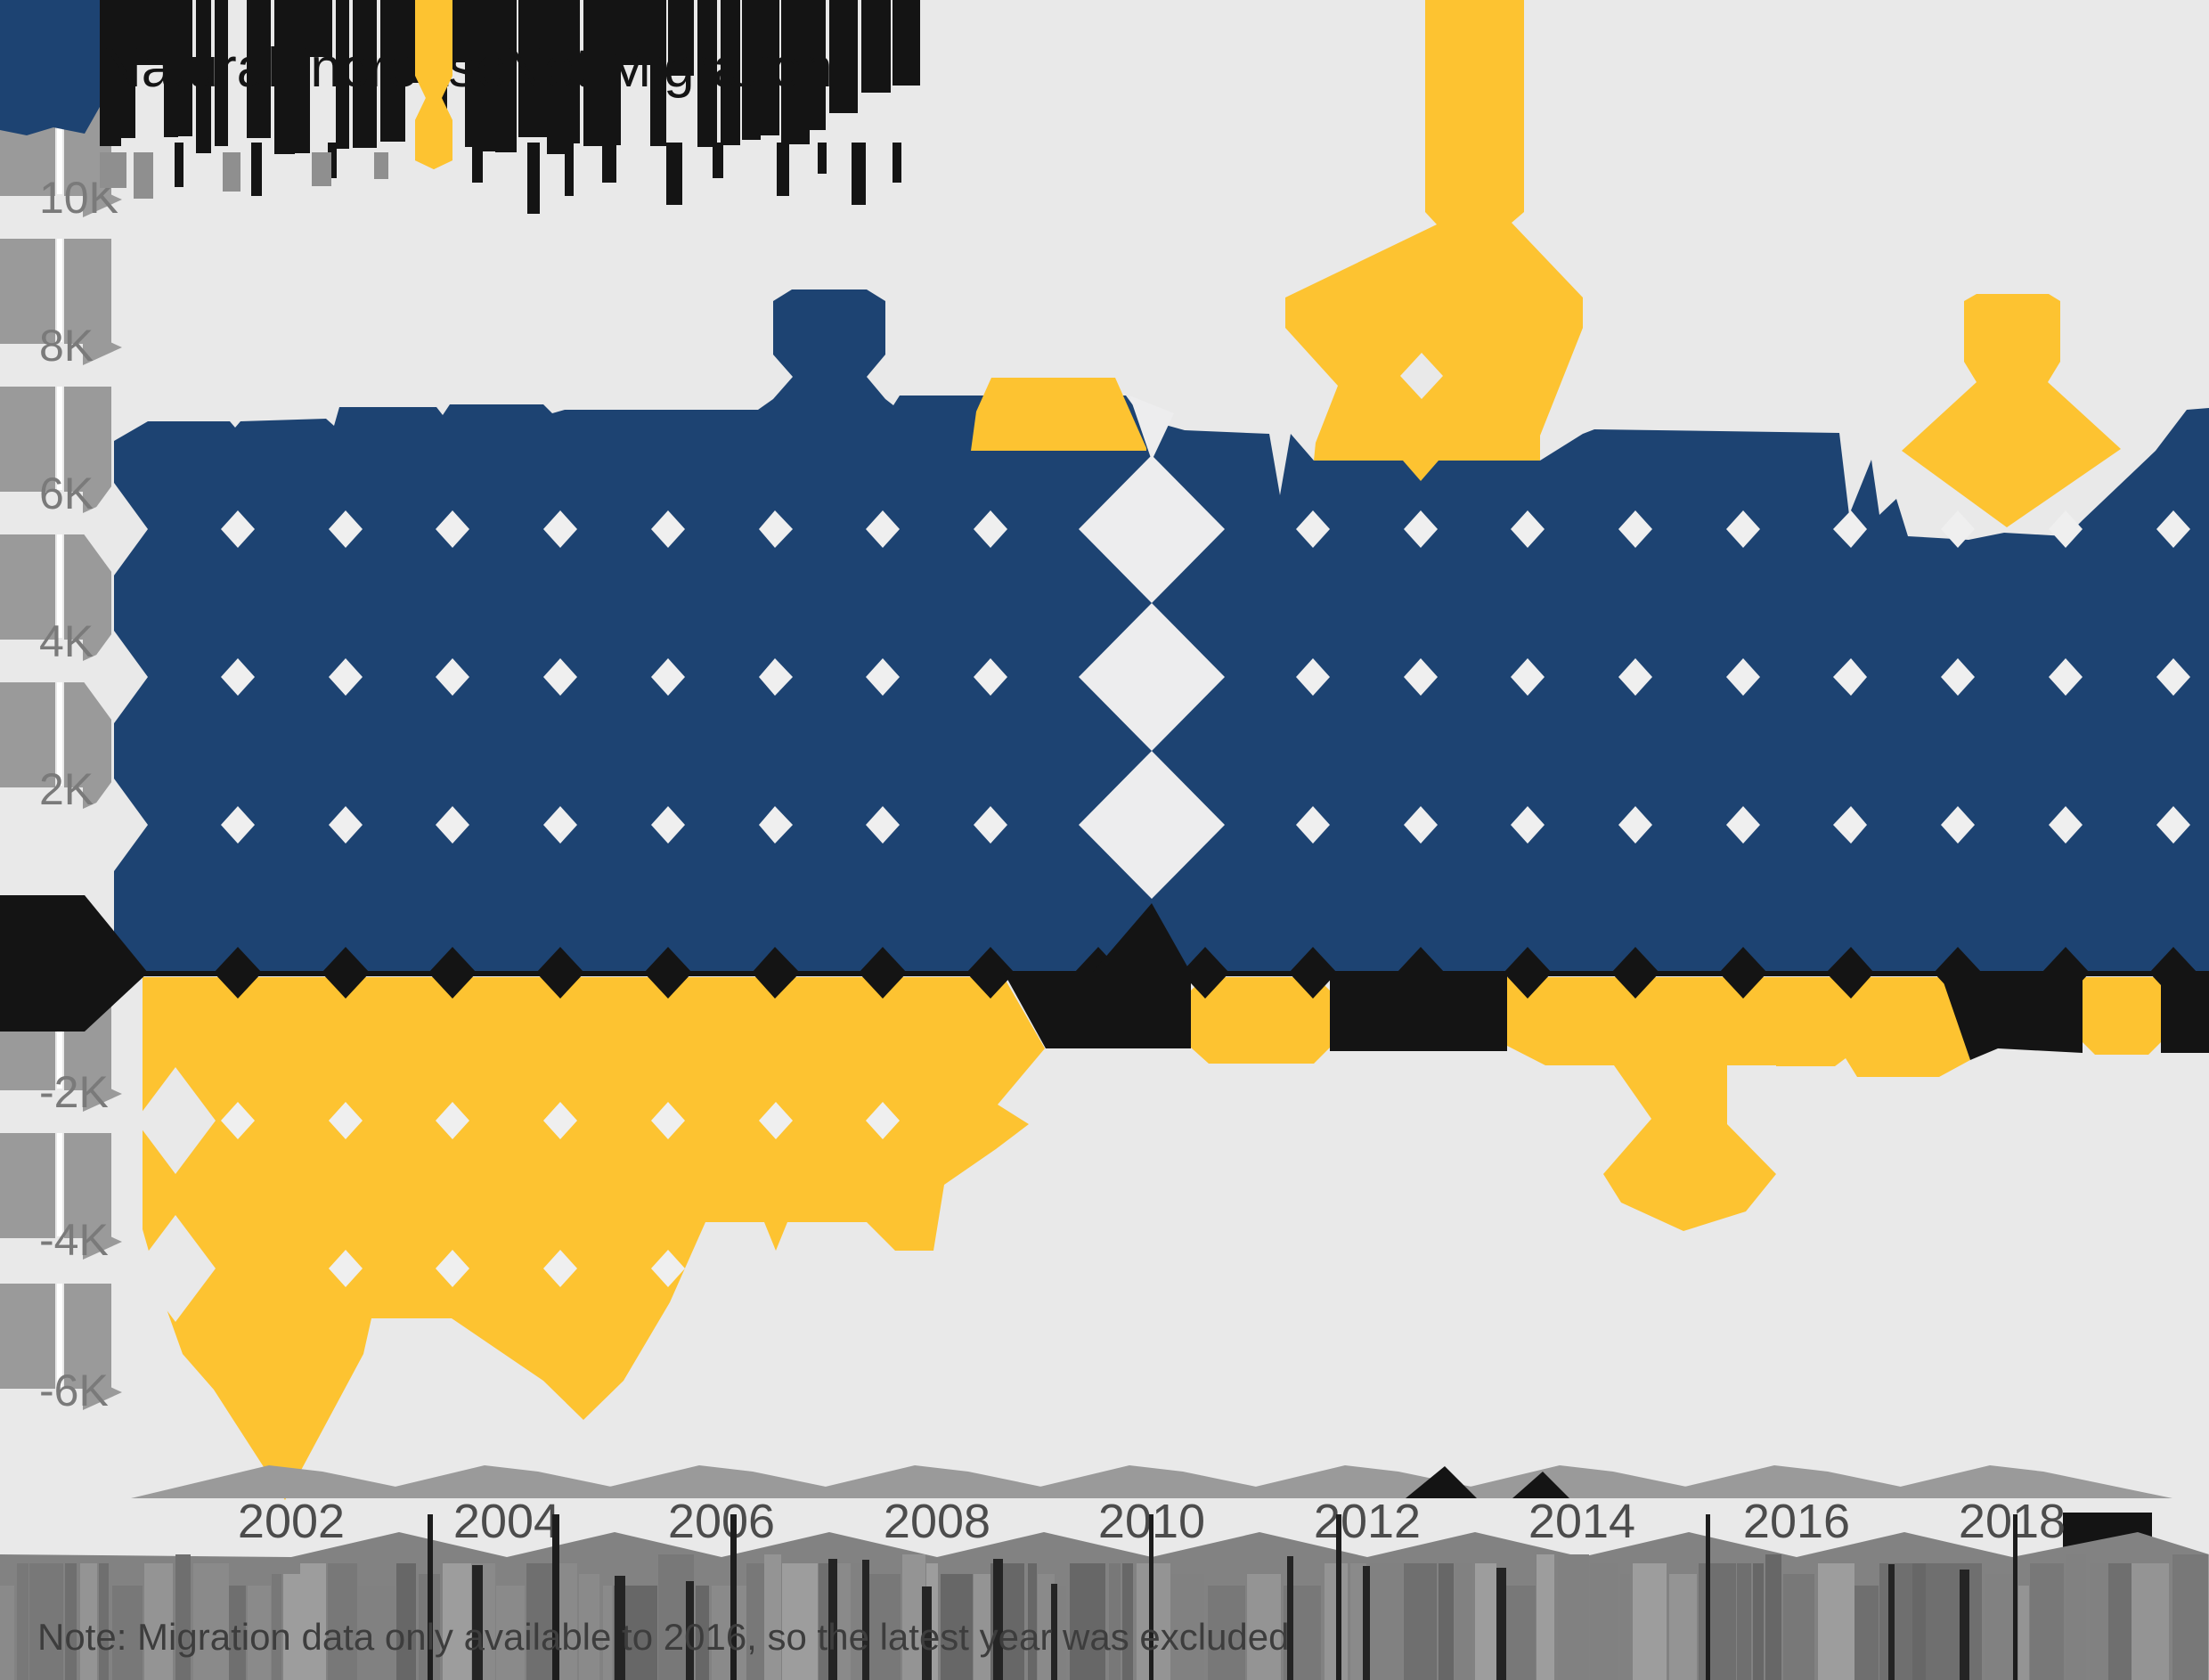 This screenshot has width=2209, height=1680. I want to click on svg-text: 2K, so click(66, 789).